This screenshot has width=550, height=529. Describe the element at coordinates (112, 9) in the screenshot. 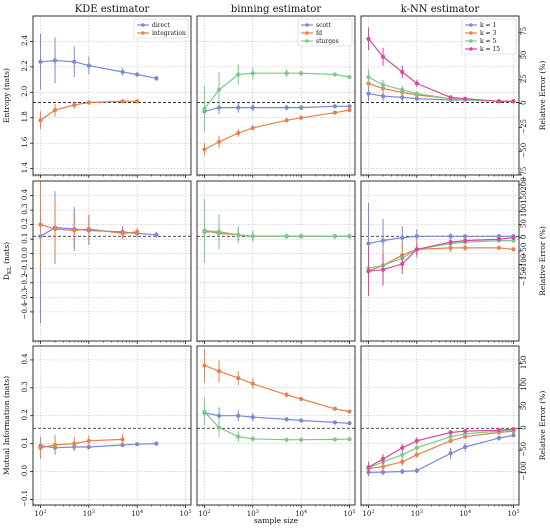

I see `column-title-kde: KDE estimator` at that location.